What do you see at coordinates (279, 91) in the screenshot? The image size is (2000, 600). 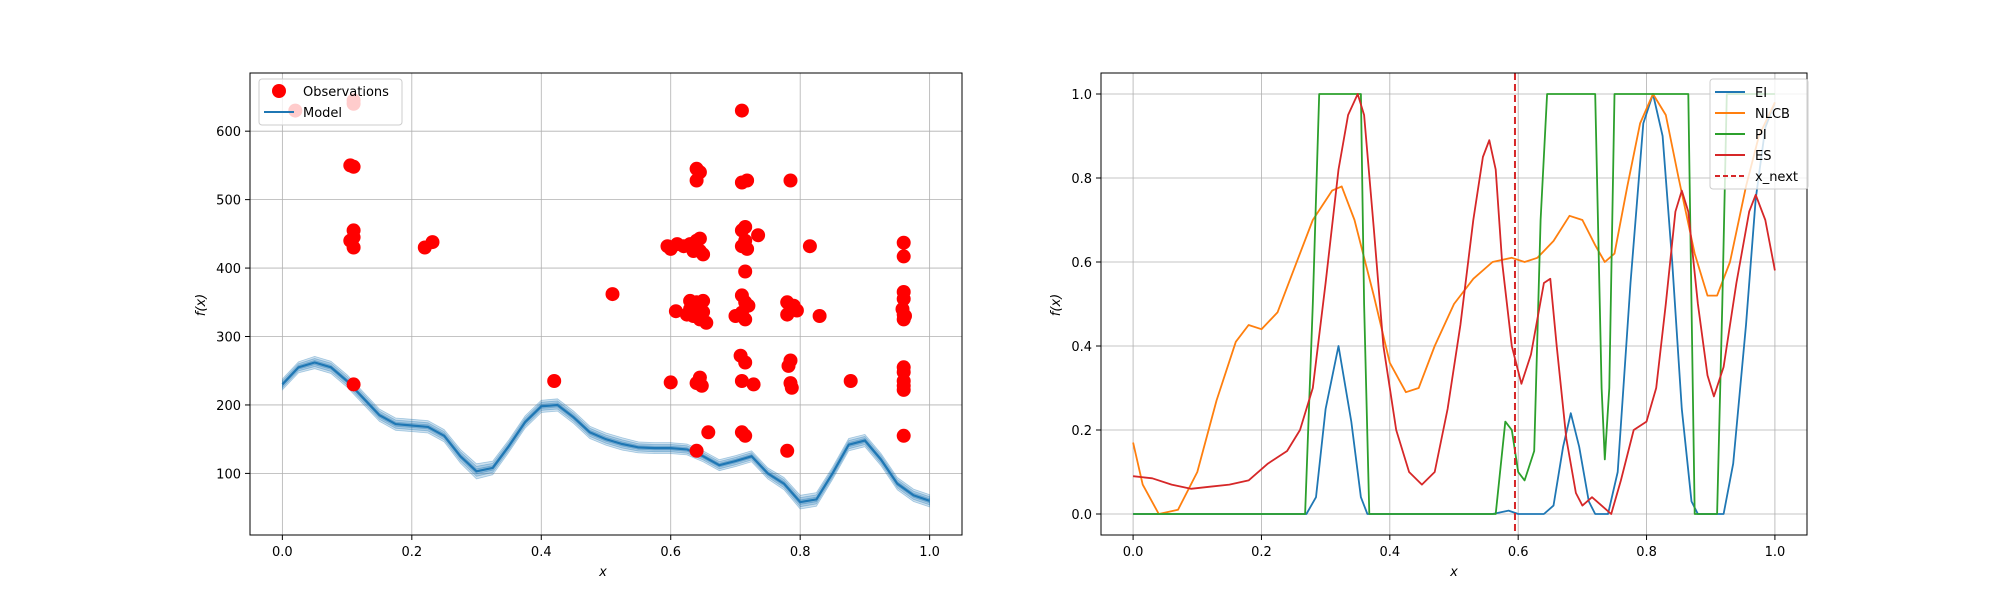 I see `legend-marker-observations` at bounding box center [279, 91].